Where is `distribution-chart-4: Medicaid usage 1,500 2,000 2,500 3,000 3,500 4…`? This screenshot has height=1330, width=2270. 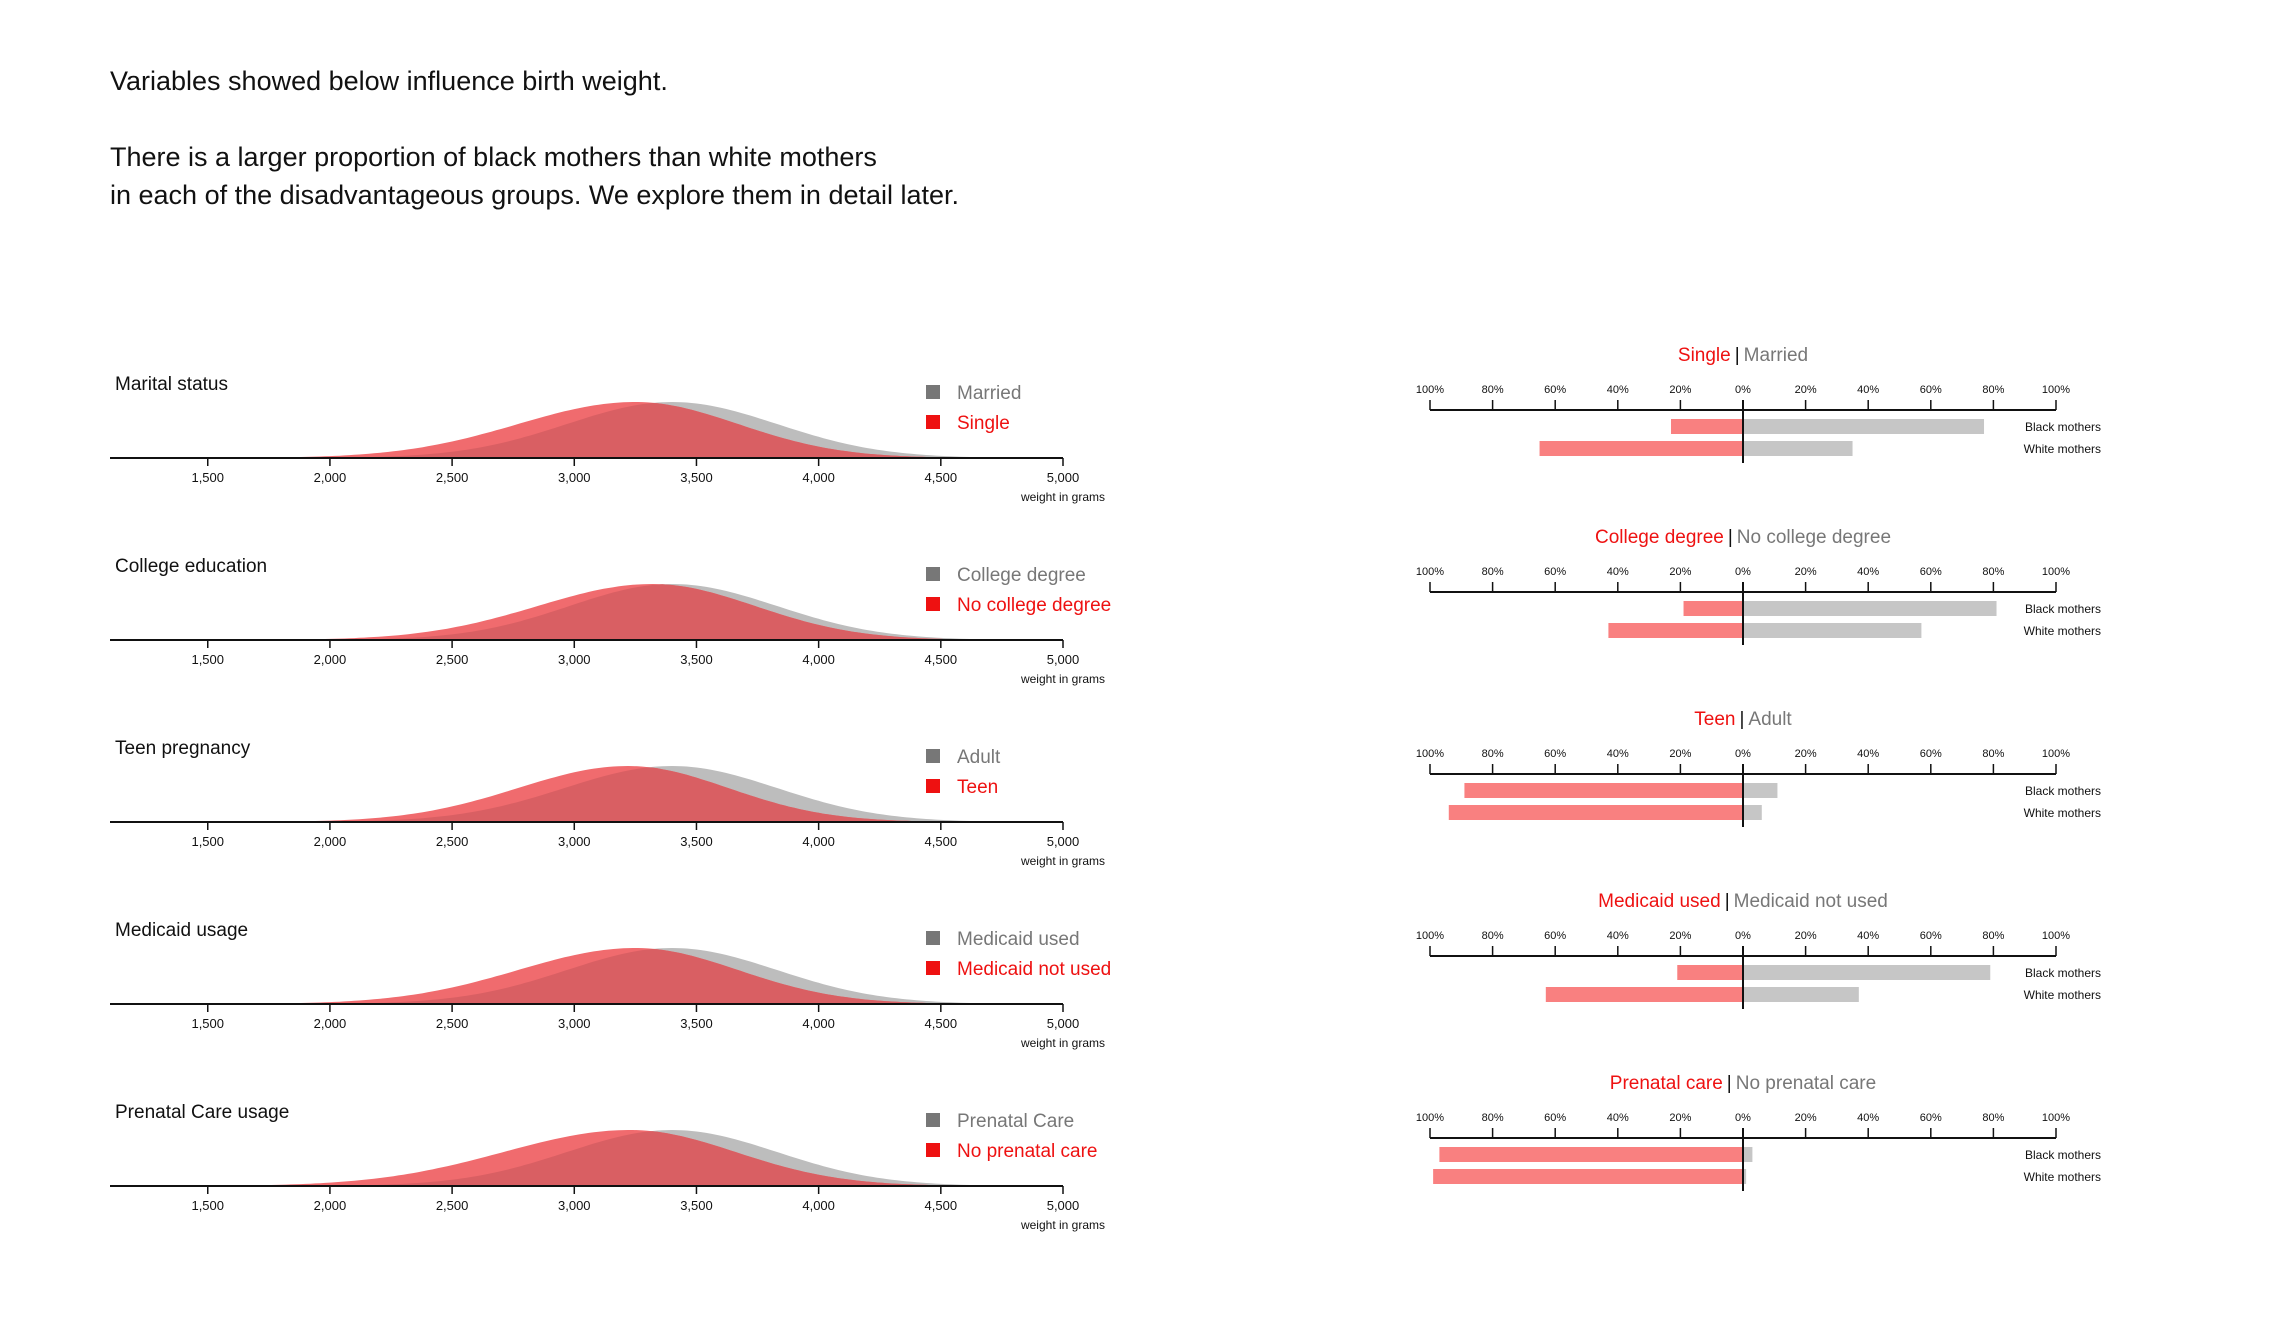 distribution-chart-4: Medicaid usage 1,500 2,000 2,500 3,000 3,500 4… is located at coordinates (610, 985).